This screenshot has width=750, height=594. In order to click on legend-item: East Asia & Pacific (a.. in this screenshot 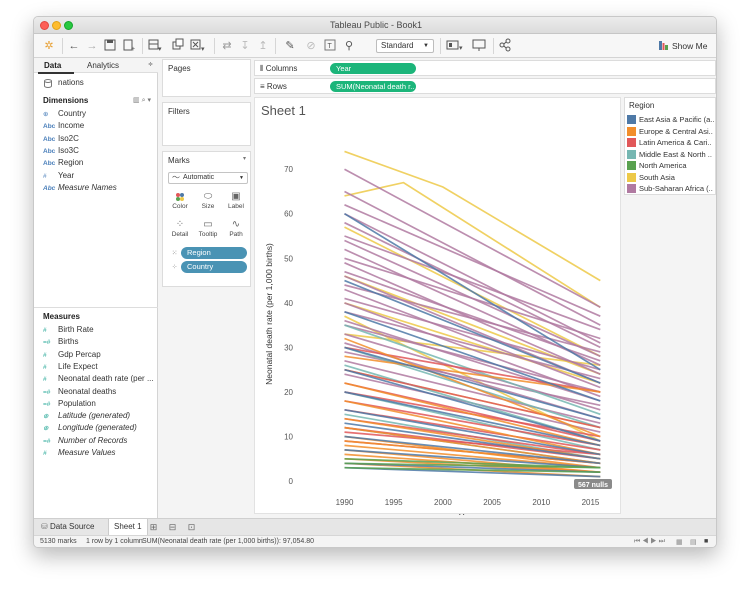, I will do `click(671, 119)`.